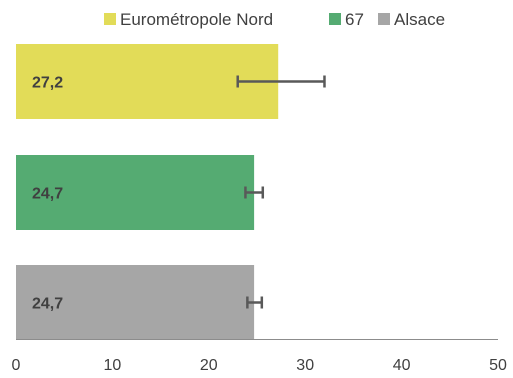 This screenshot has height=378, width=513. What do you see at coordinates (498, 365) in the screenshot?
I see `x-tick-label-5: 50` at bounding box center [498, 365].